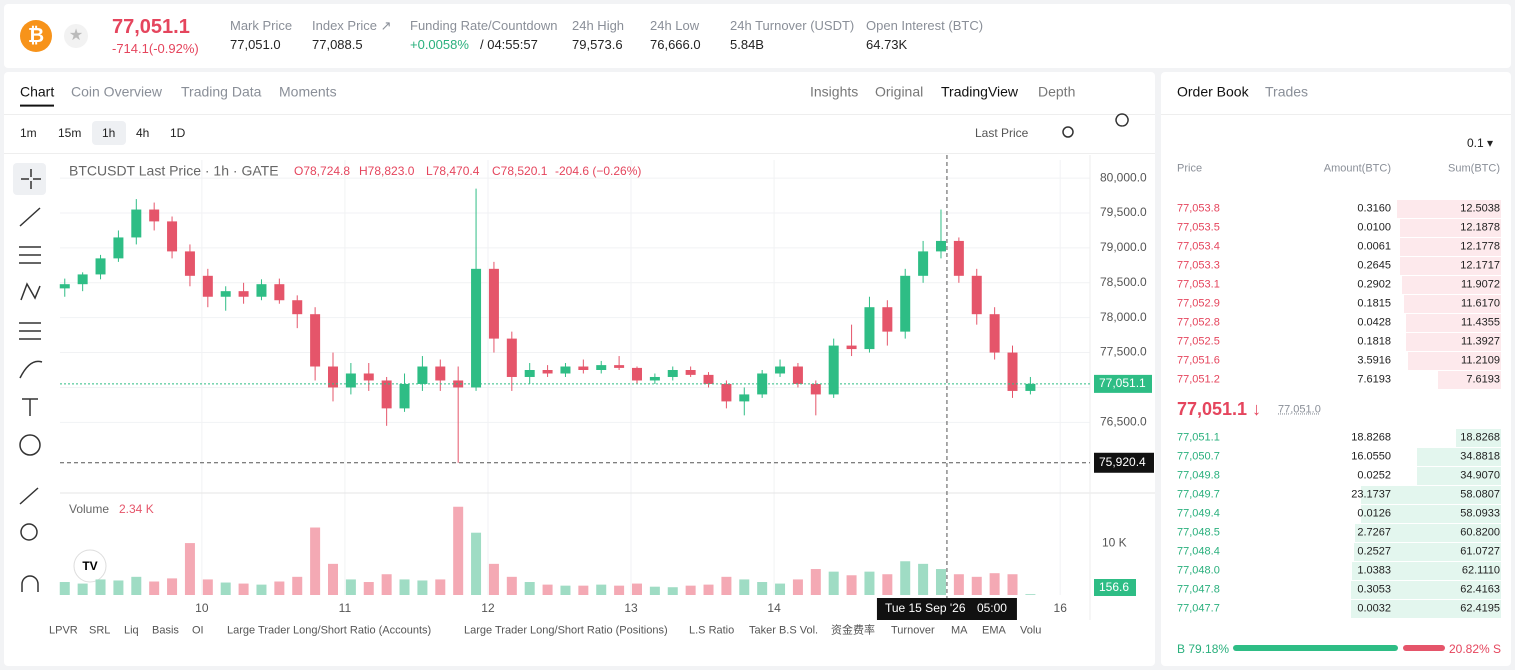 This screenshot has height=670, width=1515. What do you see at coordinates (1057, 91) in the screenshot?
I see `view-tab: Depth` at bounding box center [1057, 91].